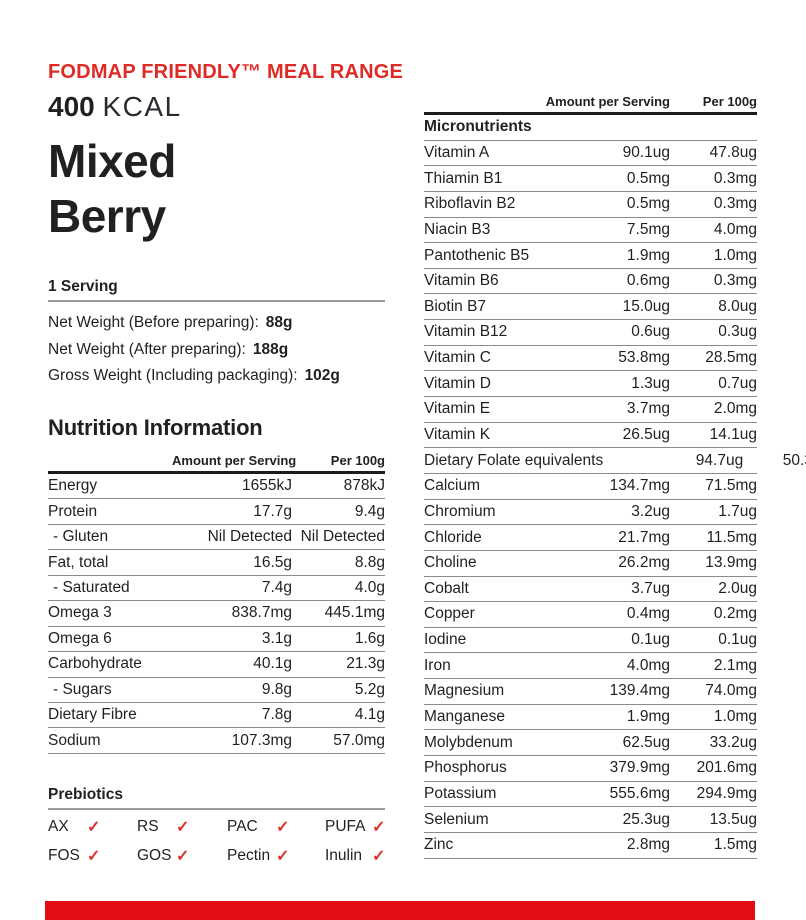 This screenshot has width=806, height=920. What do you see at coordinates (216, 463) in the screenshot?
I see `nutrition-table-header-row: Amount per Serving Per 100g` at bounding box center [216, 463].